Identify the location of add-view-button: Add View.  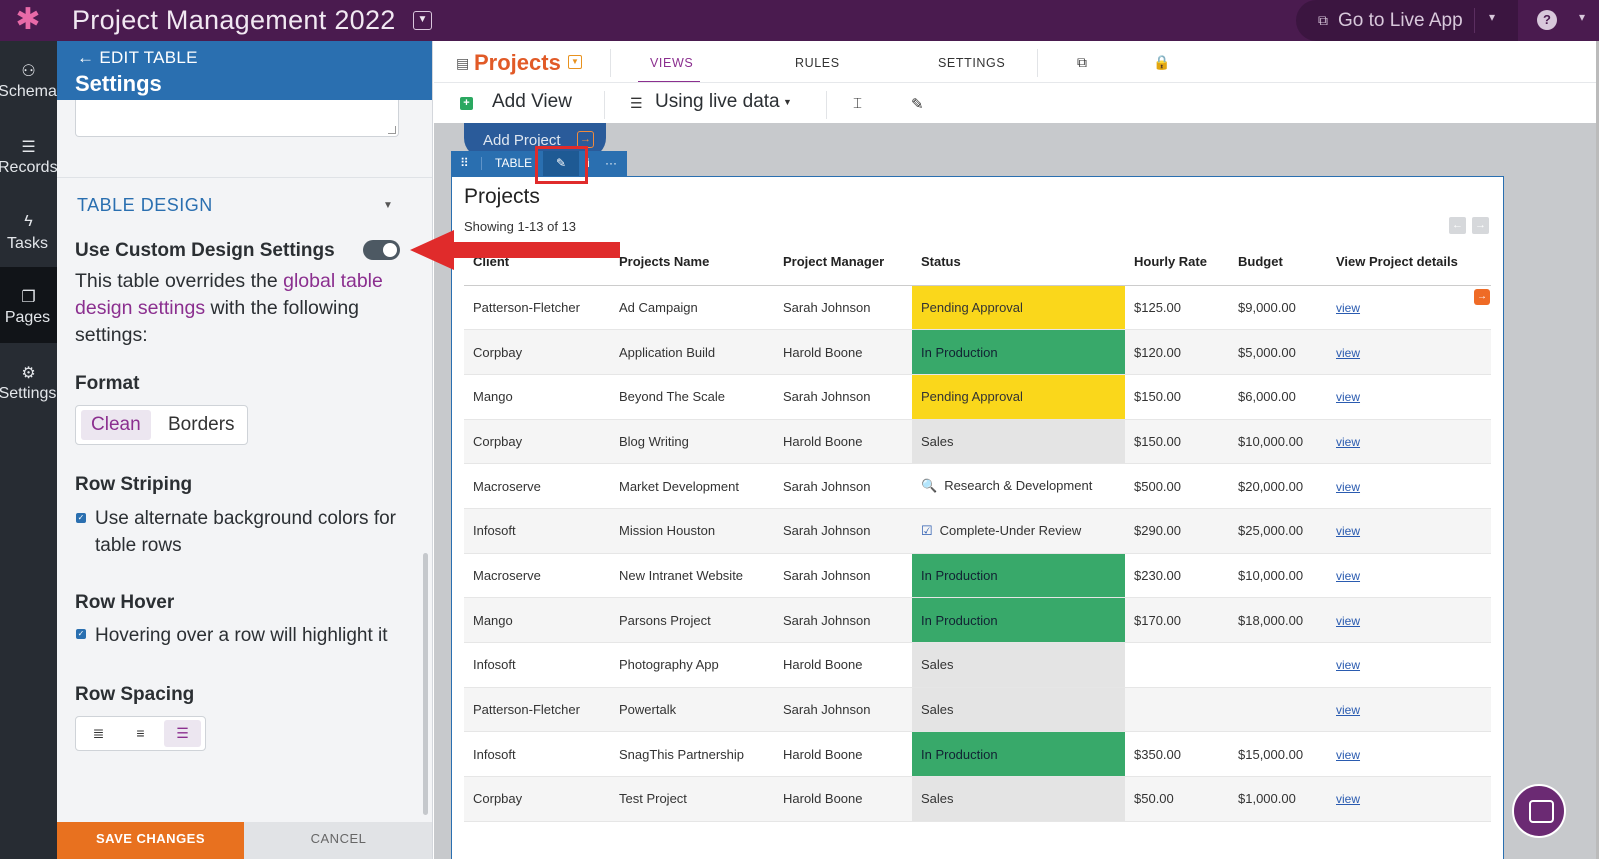
(532, 101).